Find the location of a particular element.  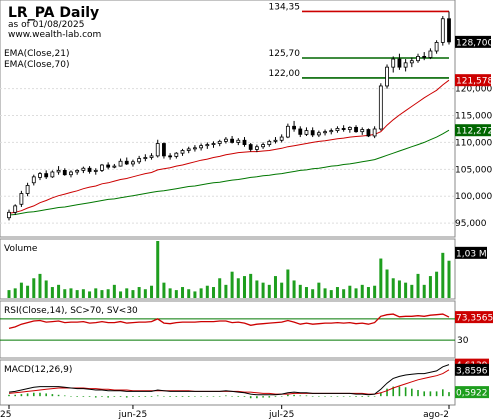

rsi-line is located at coordinates (227, 327).